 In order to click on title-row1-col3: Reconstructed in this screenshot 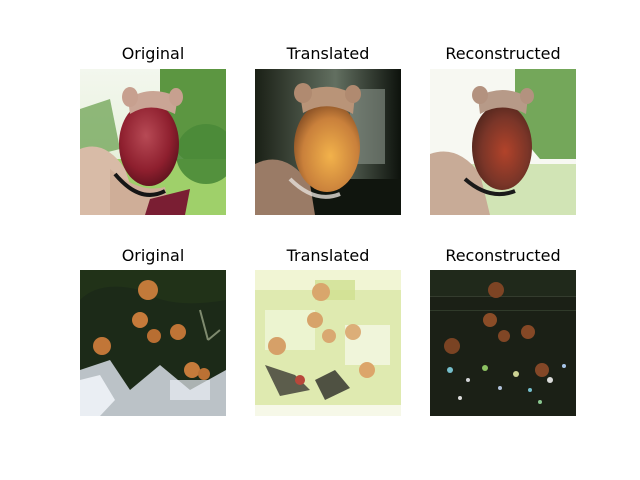, I will do `click(503, 53)`.